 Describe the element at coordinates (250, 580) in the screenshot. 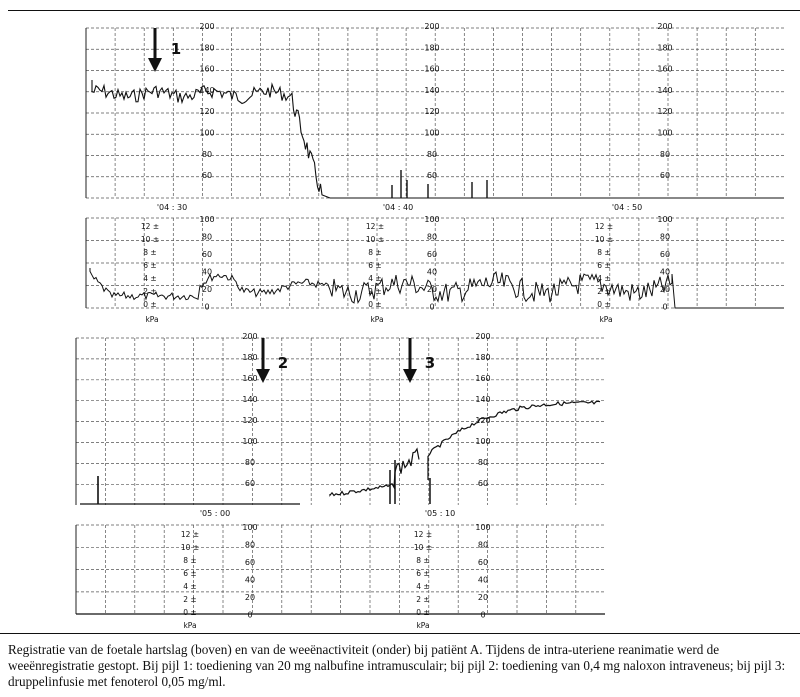

I see `ua2-pct-scale: 40` at that location.